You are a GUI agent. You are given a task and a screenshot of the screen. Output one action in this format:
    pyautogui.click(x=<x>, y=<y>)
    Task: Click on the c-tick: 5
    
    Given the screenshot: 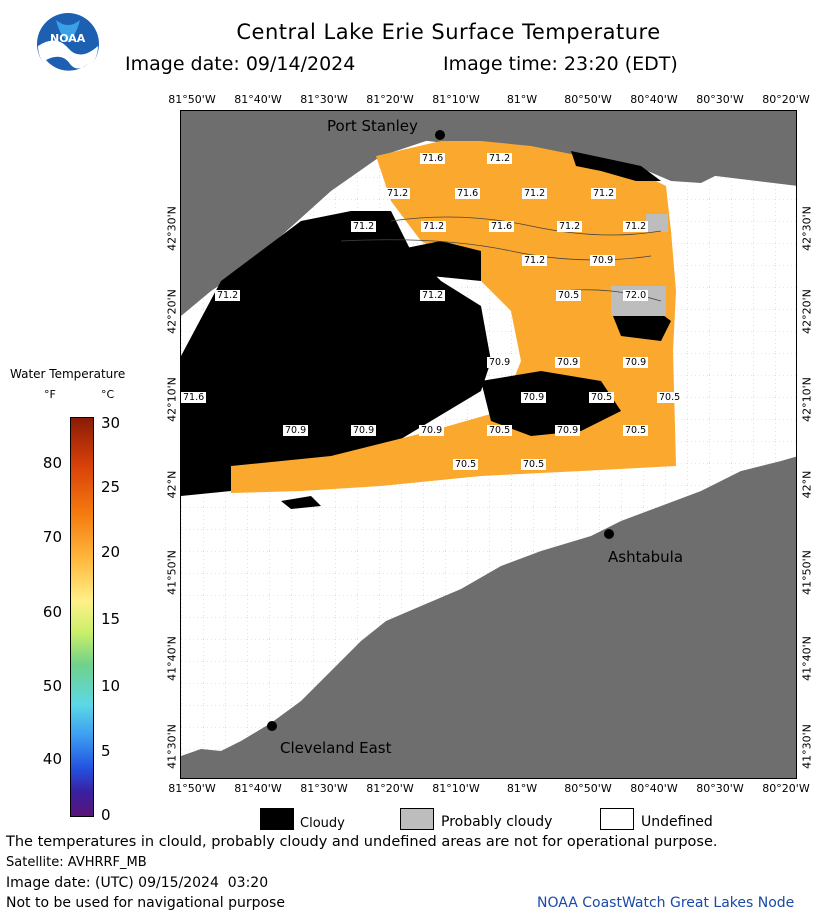 What is the action you would take?
    pyautogui.click(x=106, y=751)
    